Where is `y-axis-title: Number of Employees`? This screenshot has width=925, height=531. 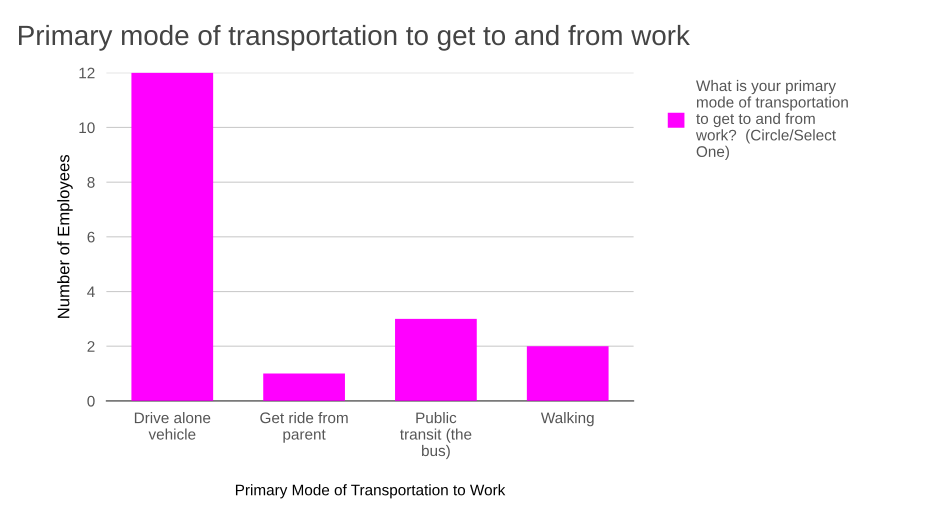
y-axis-title: Number of Employees is located at coordinates (65, 236).